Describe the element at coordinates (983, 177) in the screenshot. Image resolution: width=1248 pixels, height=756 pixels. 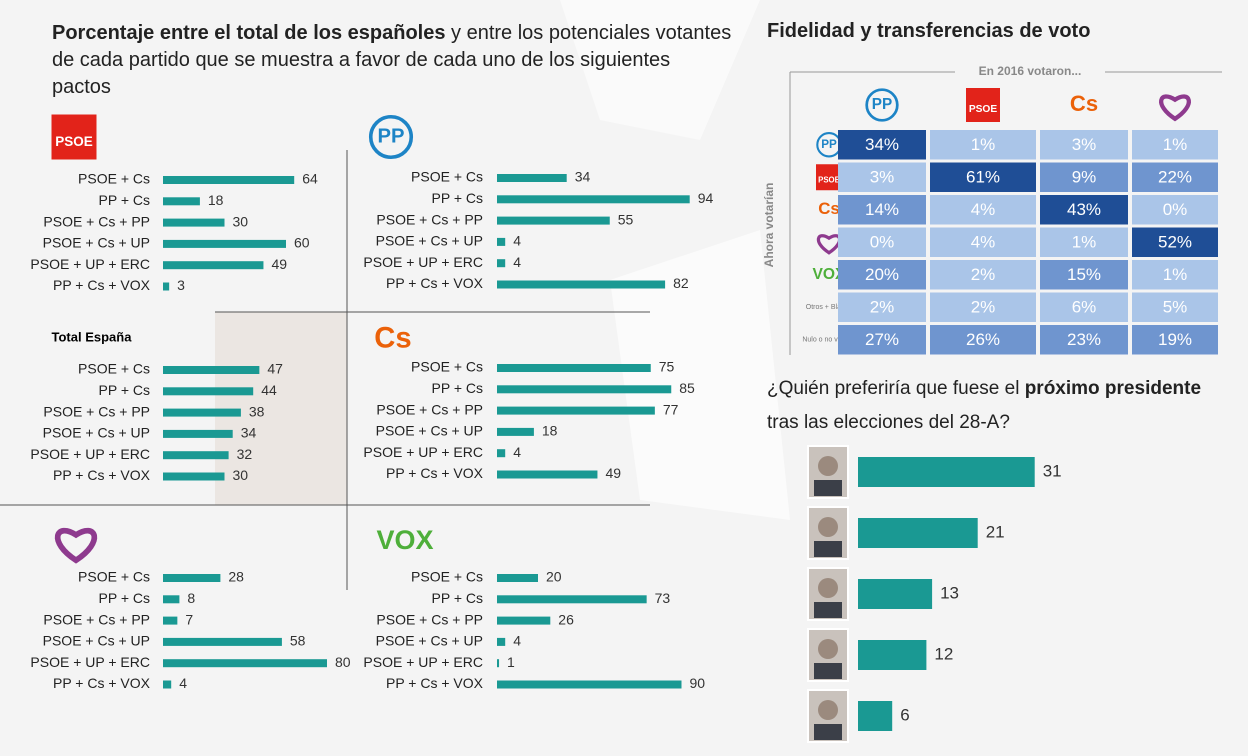
I see `cell-label: 61%` at that location.